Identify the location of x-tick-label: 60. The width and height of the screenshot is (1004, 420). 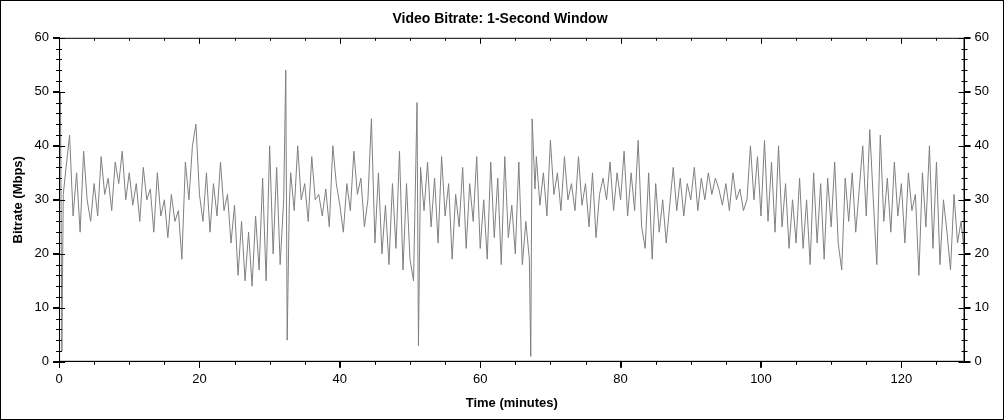
(480, 379).